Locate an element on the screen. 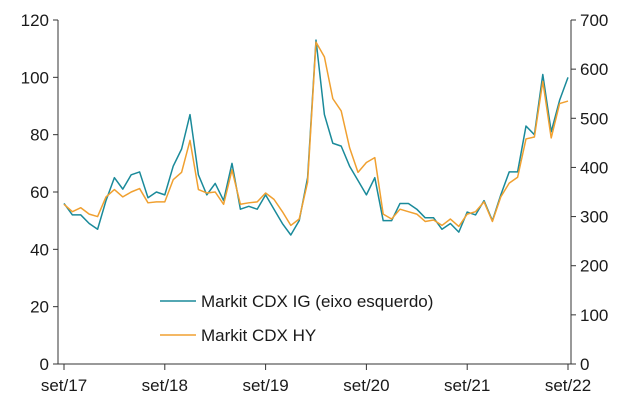  x-tick-label: set/18 is located at coordinates (165, 385).